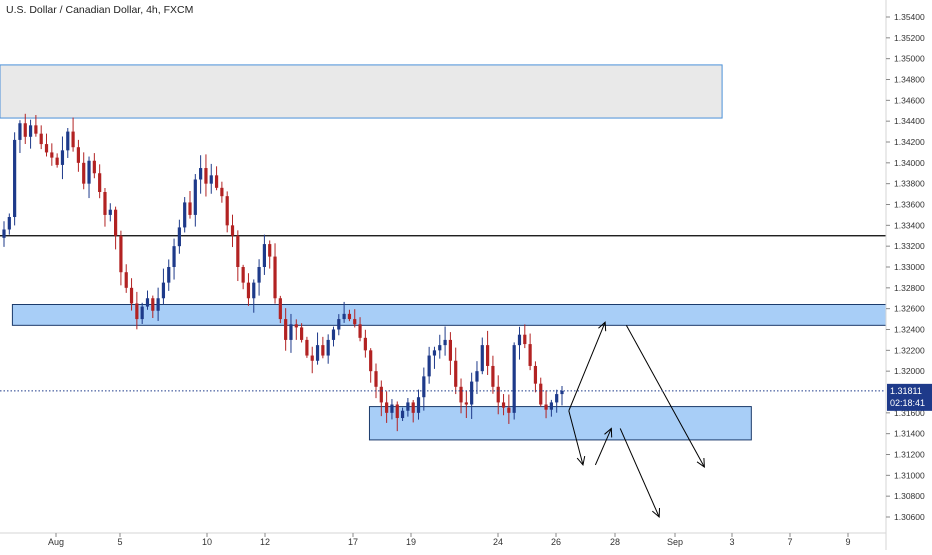  Describe the element at coordinates (909, 100) in the screenshot. I see `price-tick-label: 1.34600` at that location.